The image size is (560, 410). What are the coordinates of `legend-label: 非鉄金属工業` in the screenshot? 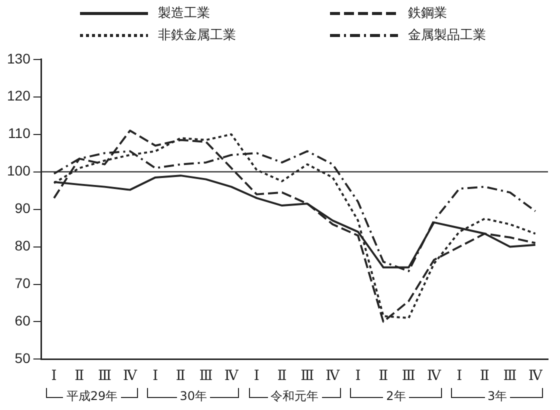 It's located at (197, 35).